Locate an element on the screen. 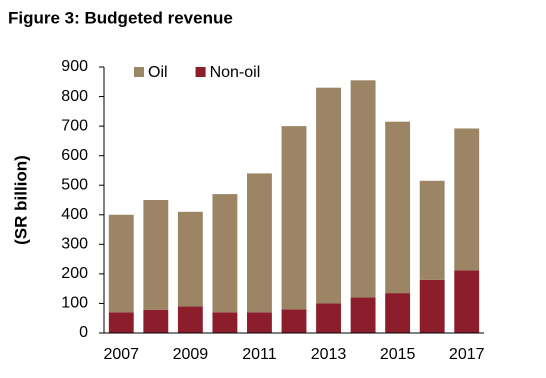 This screenshot has height=378, width=546. x-tick-label: 2013 is located at coordinates (329, 354).